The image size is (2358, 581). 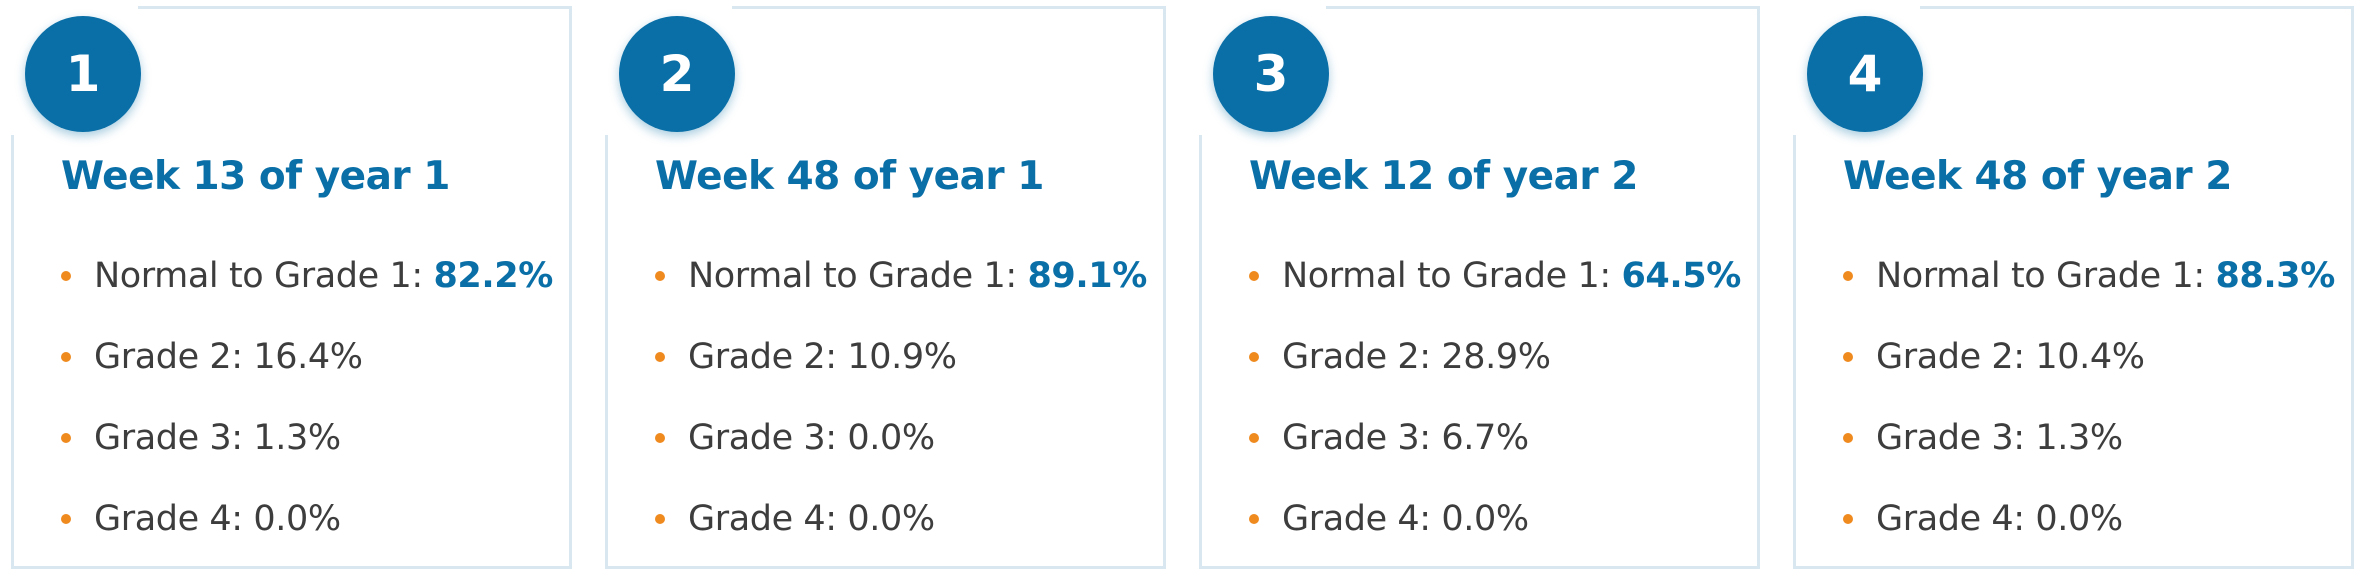 I want to click on step-number-badge: 1, so click(x=83, y=74).